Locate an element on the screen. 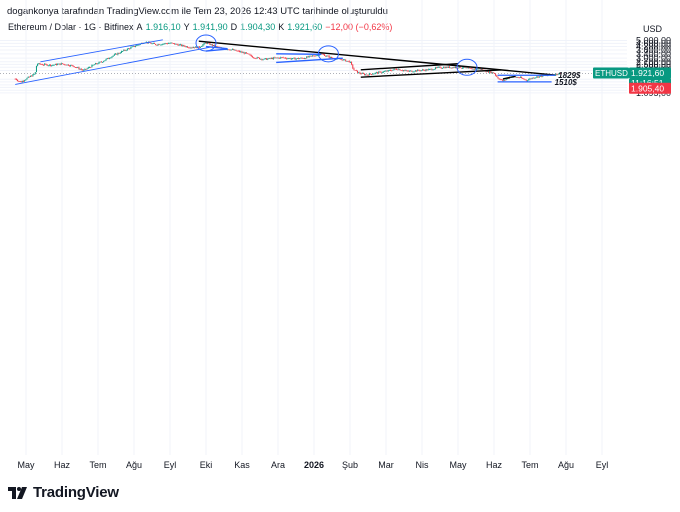 Image resolution: width=680 pixels, height=512 pixels. trend-line is located at coordinates (513, 77).